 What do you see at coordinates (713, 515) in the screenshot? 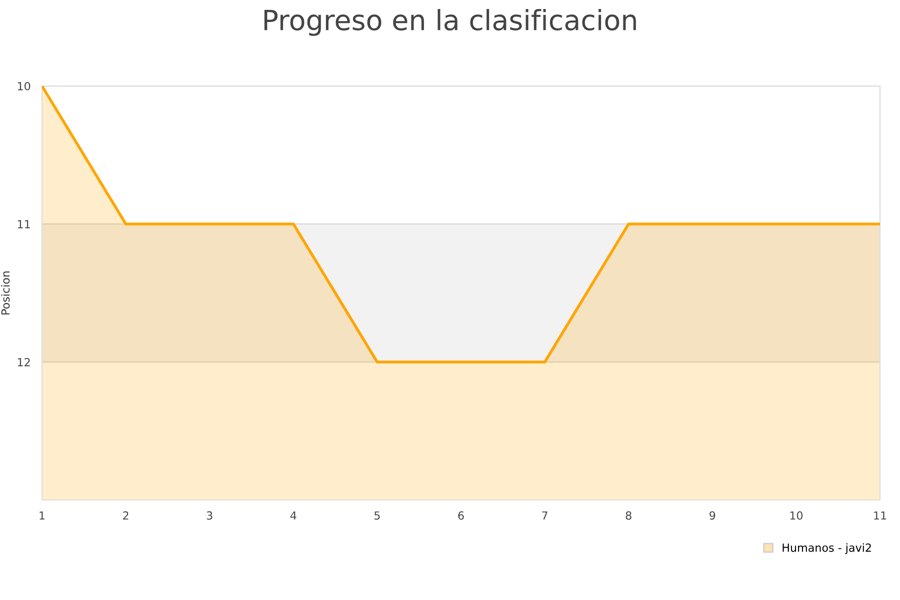
I see `x-tick-label: 9` at bounding box center [713, 515].